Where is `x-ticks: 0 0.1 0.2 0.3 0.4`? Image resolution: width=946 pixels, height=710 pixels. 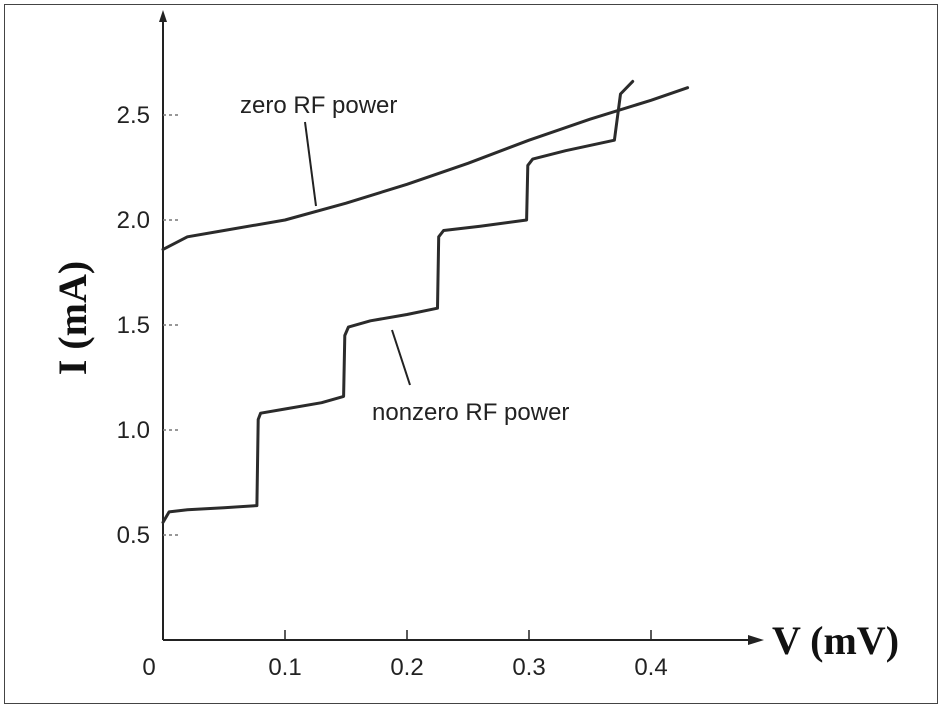
x-ticks: 0 0.1 0.2 0.3 0.4 is located at coordinates (405, 655).